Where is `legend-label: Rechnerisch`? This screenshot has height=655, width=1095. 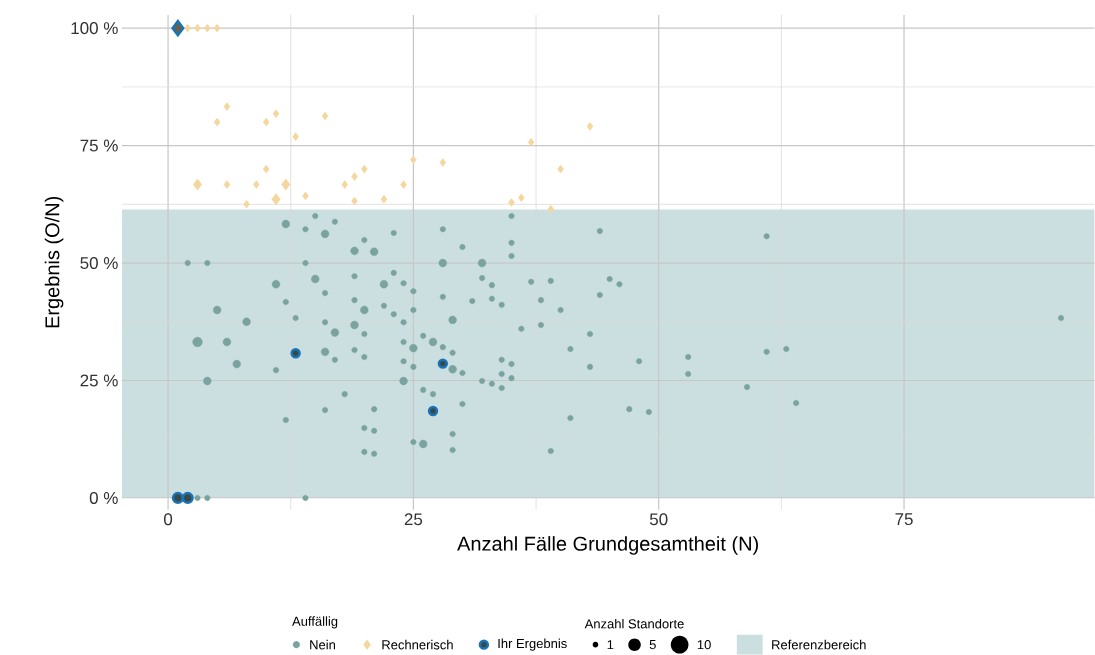
legend-label: Rechnerisch is located at coordinates (417, 645).